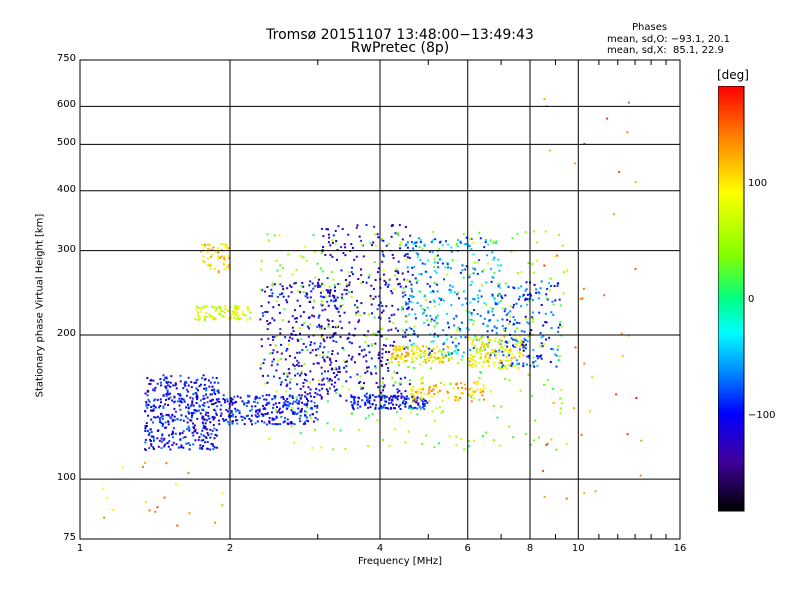  I want to click on phases-x-stats: mean, sd,X: 85.1, 22.9, so click(665, 50).